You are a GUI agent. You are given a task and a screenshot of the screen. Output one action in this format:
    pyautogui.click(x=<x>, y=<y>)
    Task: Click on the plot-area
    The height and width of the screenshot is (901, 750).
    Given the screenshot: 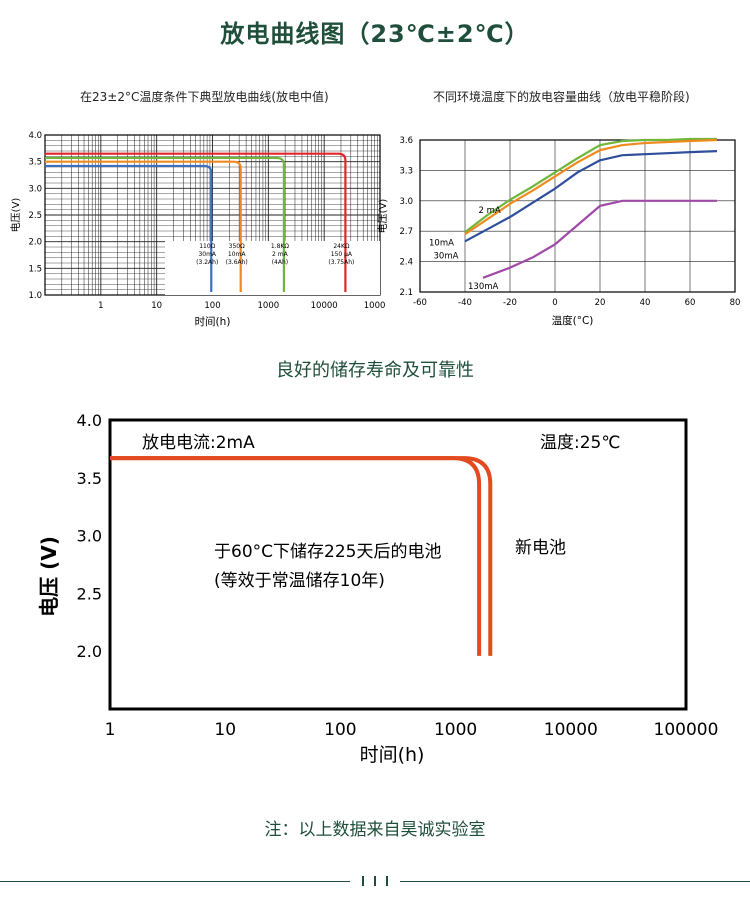 What is the action you would take?
    pyautogui.click(x=577, y=216)
    